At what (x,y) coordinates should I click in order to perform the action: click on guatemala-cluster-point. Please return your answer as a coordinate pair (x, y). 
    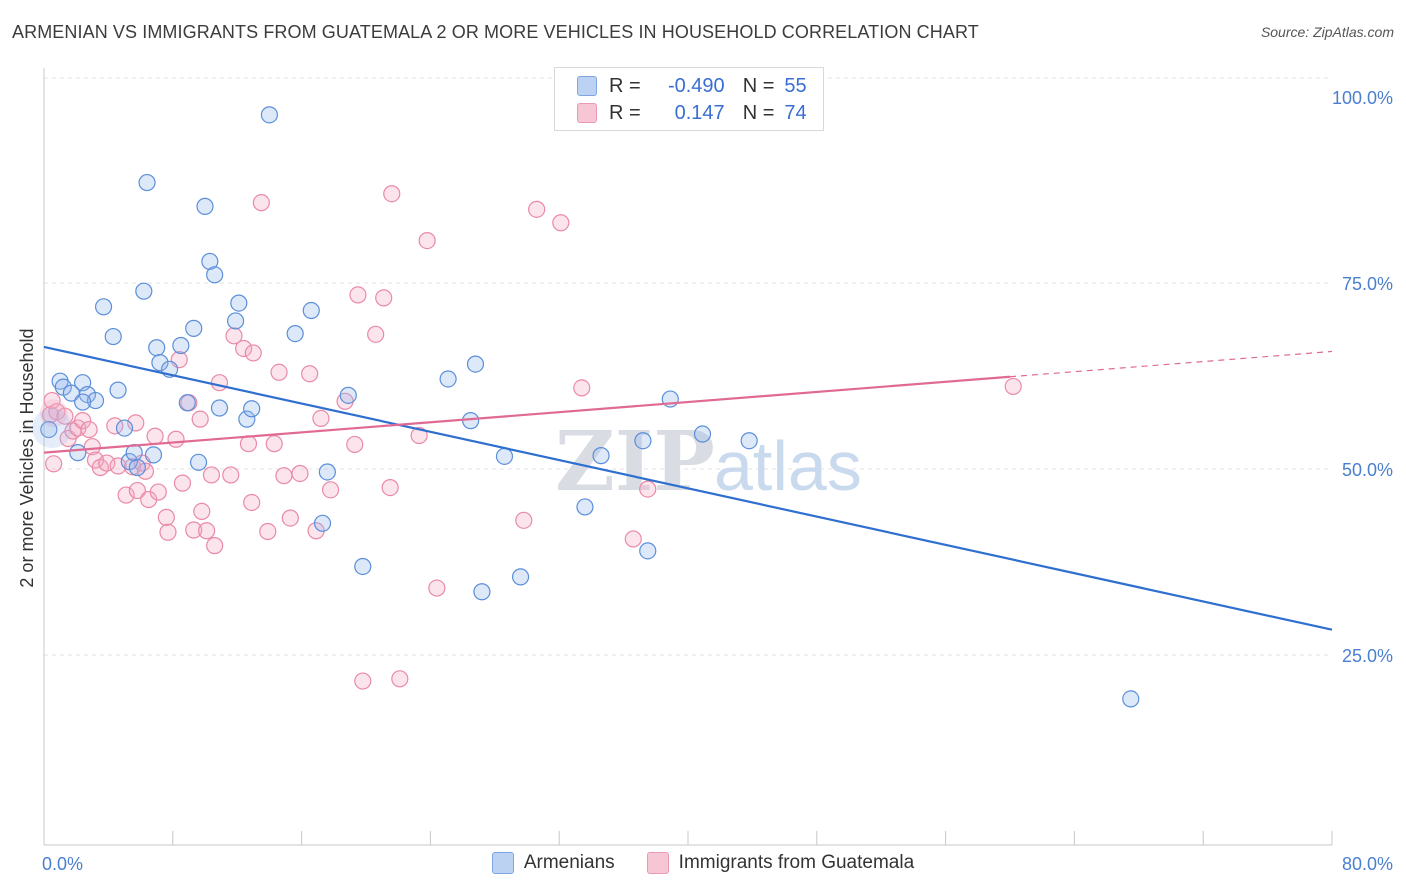
    Looking at the image, I should click on (53, 413).